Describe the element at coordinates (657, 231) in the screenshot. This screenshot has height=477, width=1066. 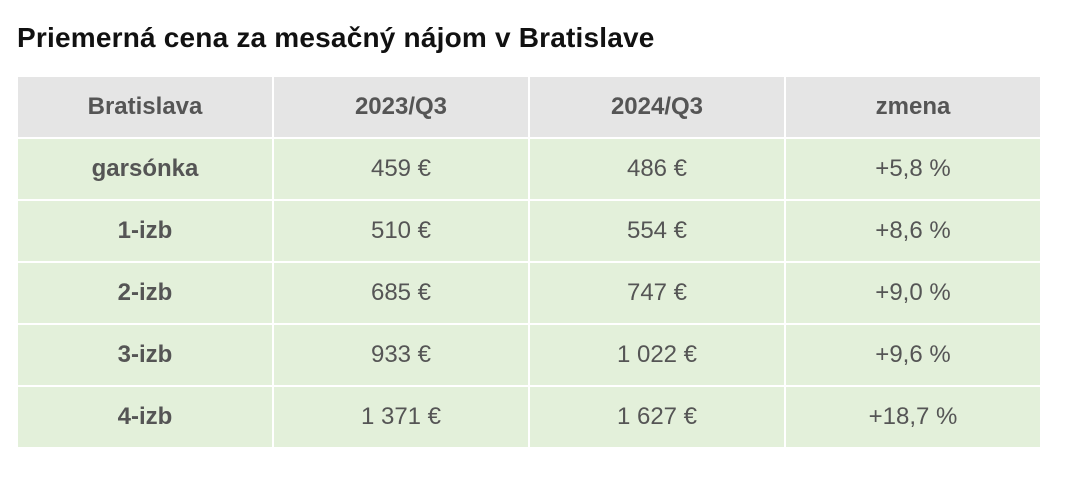
I see `price-2024-cell: 554 €` at that location.